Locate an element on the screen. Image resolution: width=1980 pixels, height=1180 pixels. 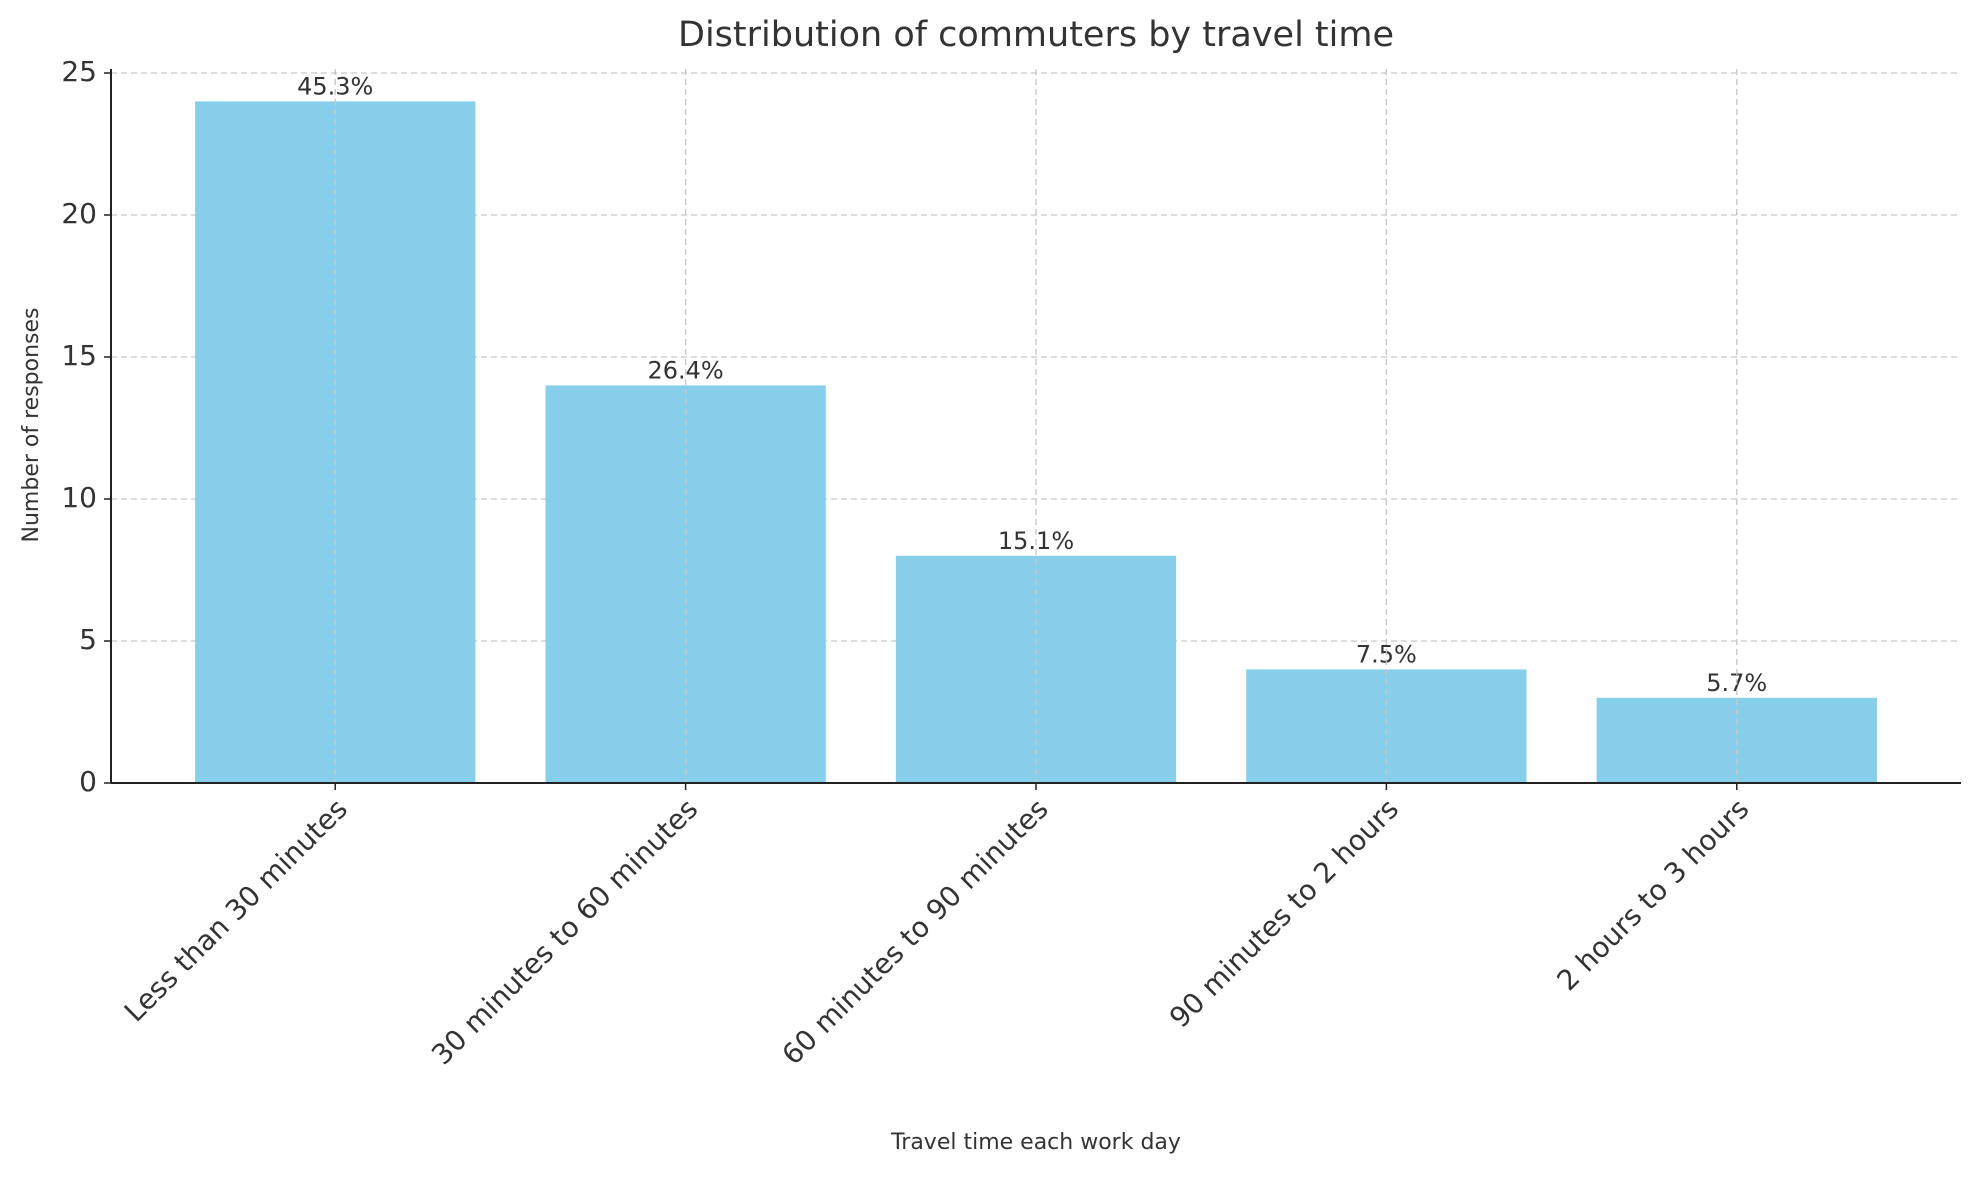
y-tick-label: 15 is located at coordinates (79, 355).